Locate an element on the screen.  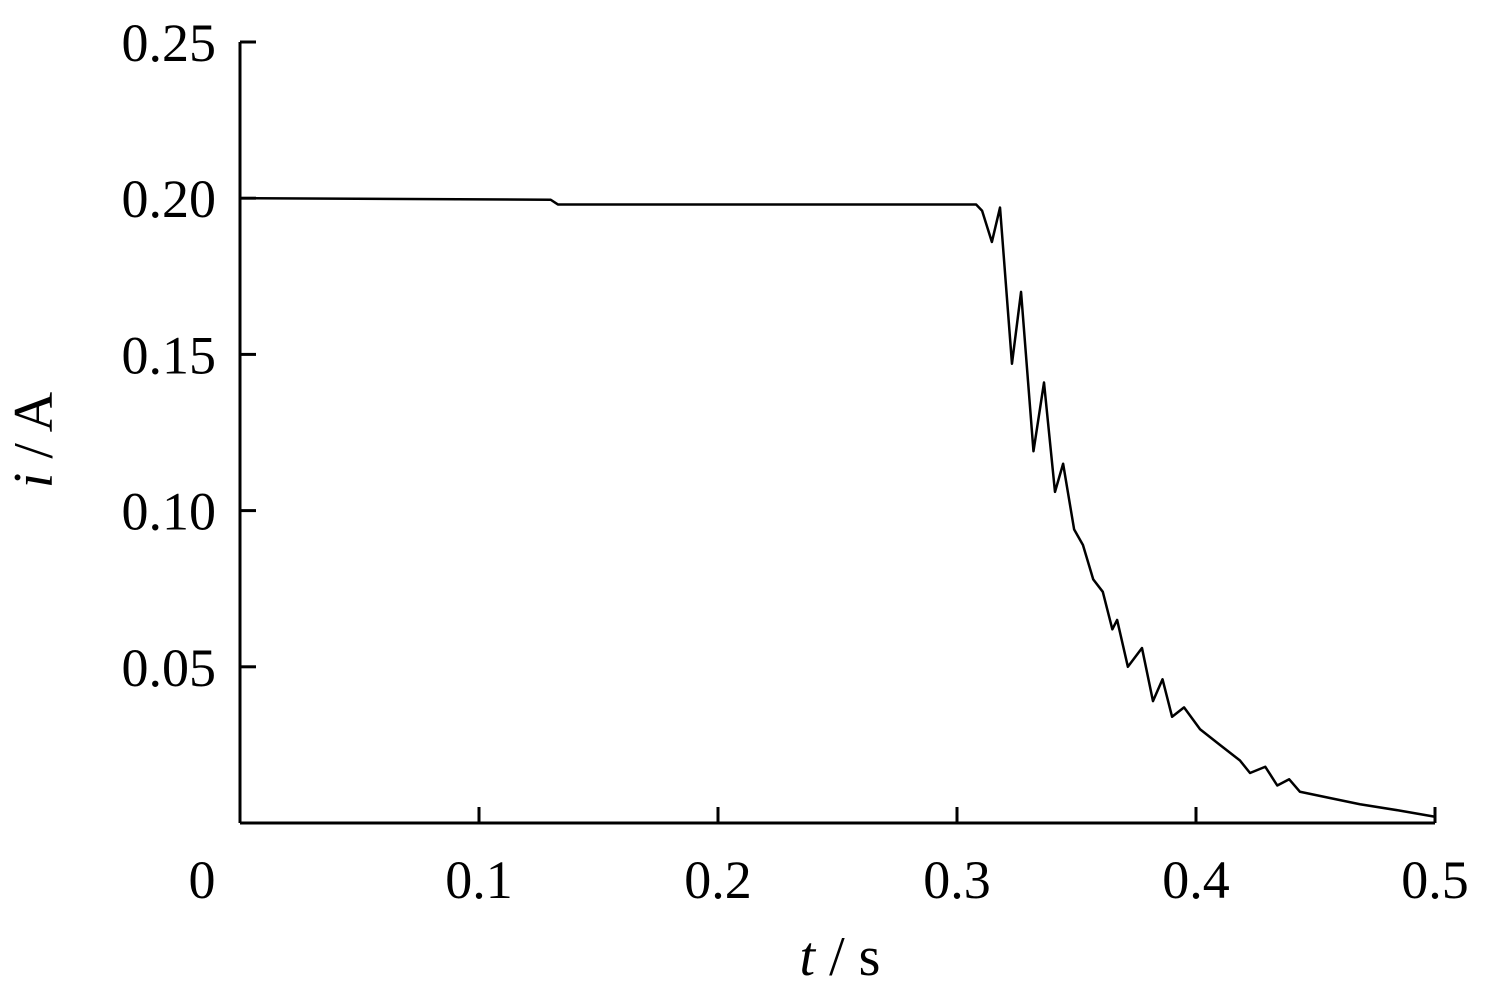
y-tick-label: 0.05 is located at coordinates (169, 668).